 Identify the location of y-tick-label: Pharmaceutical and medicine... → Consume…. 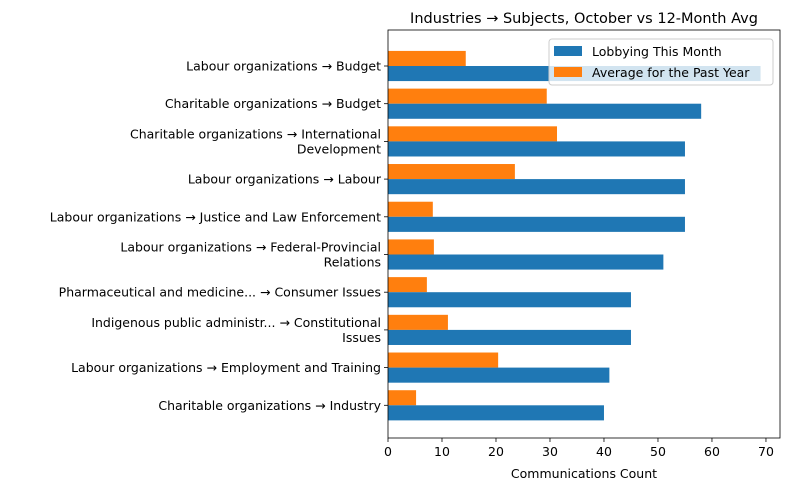
(220, 292).